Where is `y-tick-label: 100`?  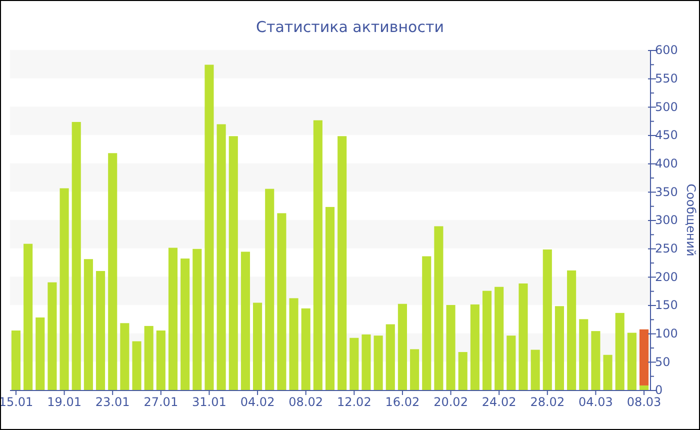 y-tick-label: 100 is located at coordinates (666, 333).